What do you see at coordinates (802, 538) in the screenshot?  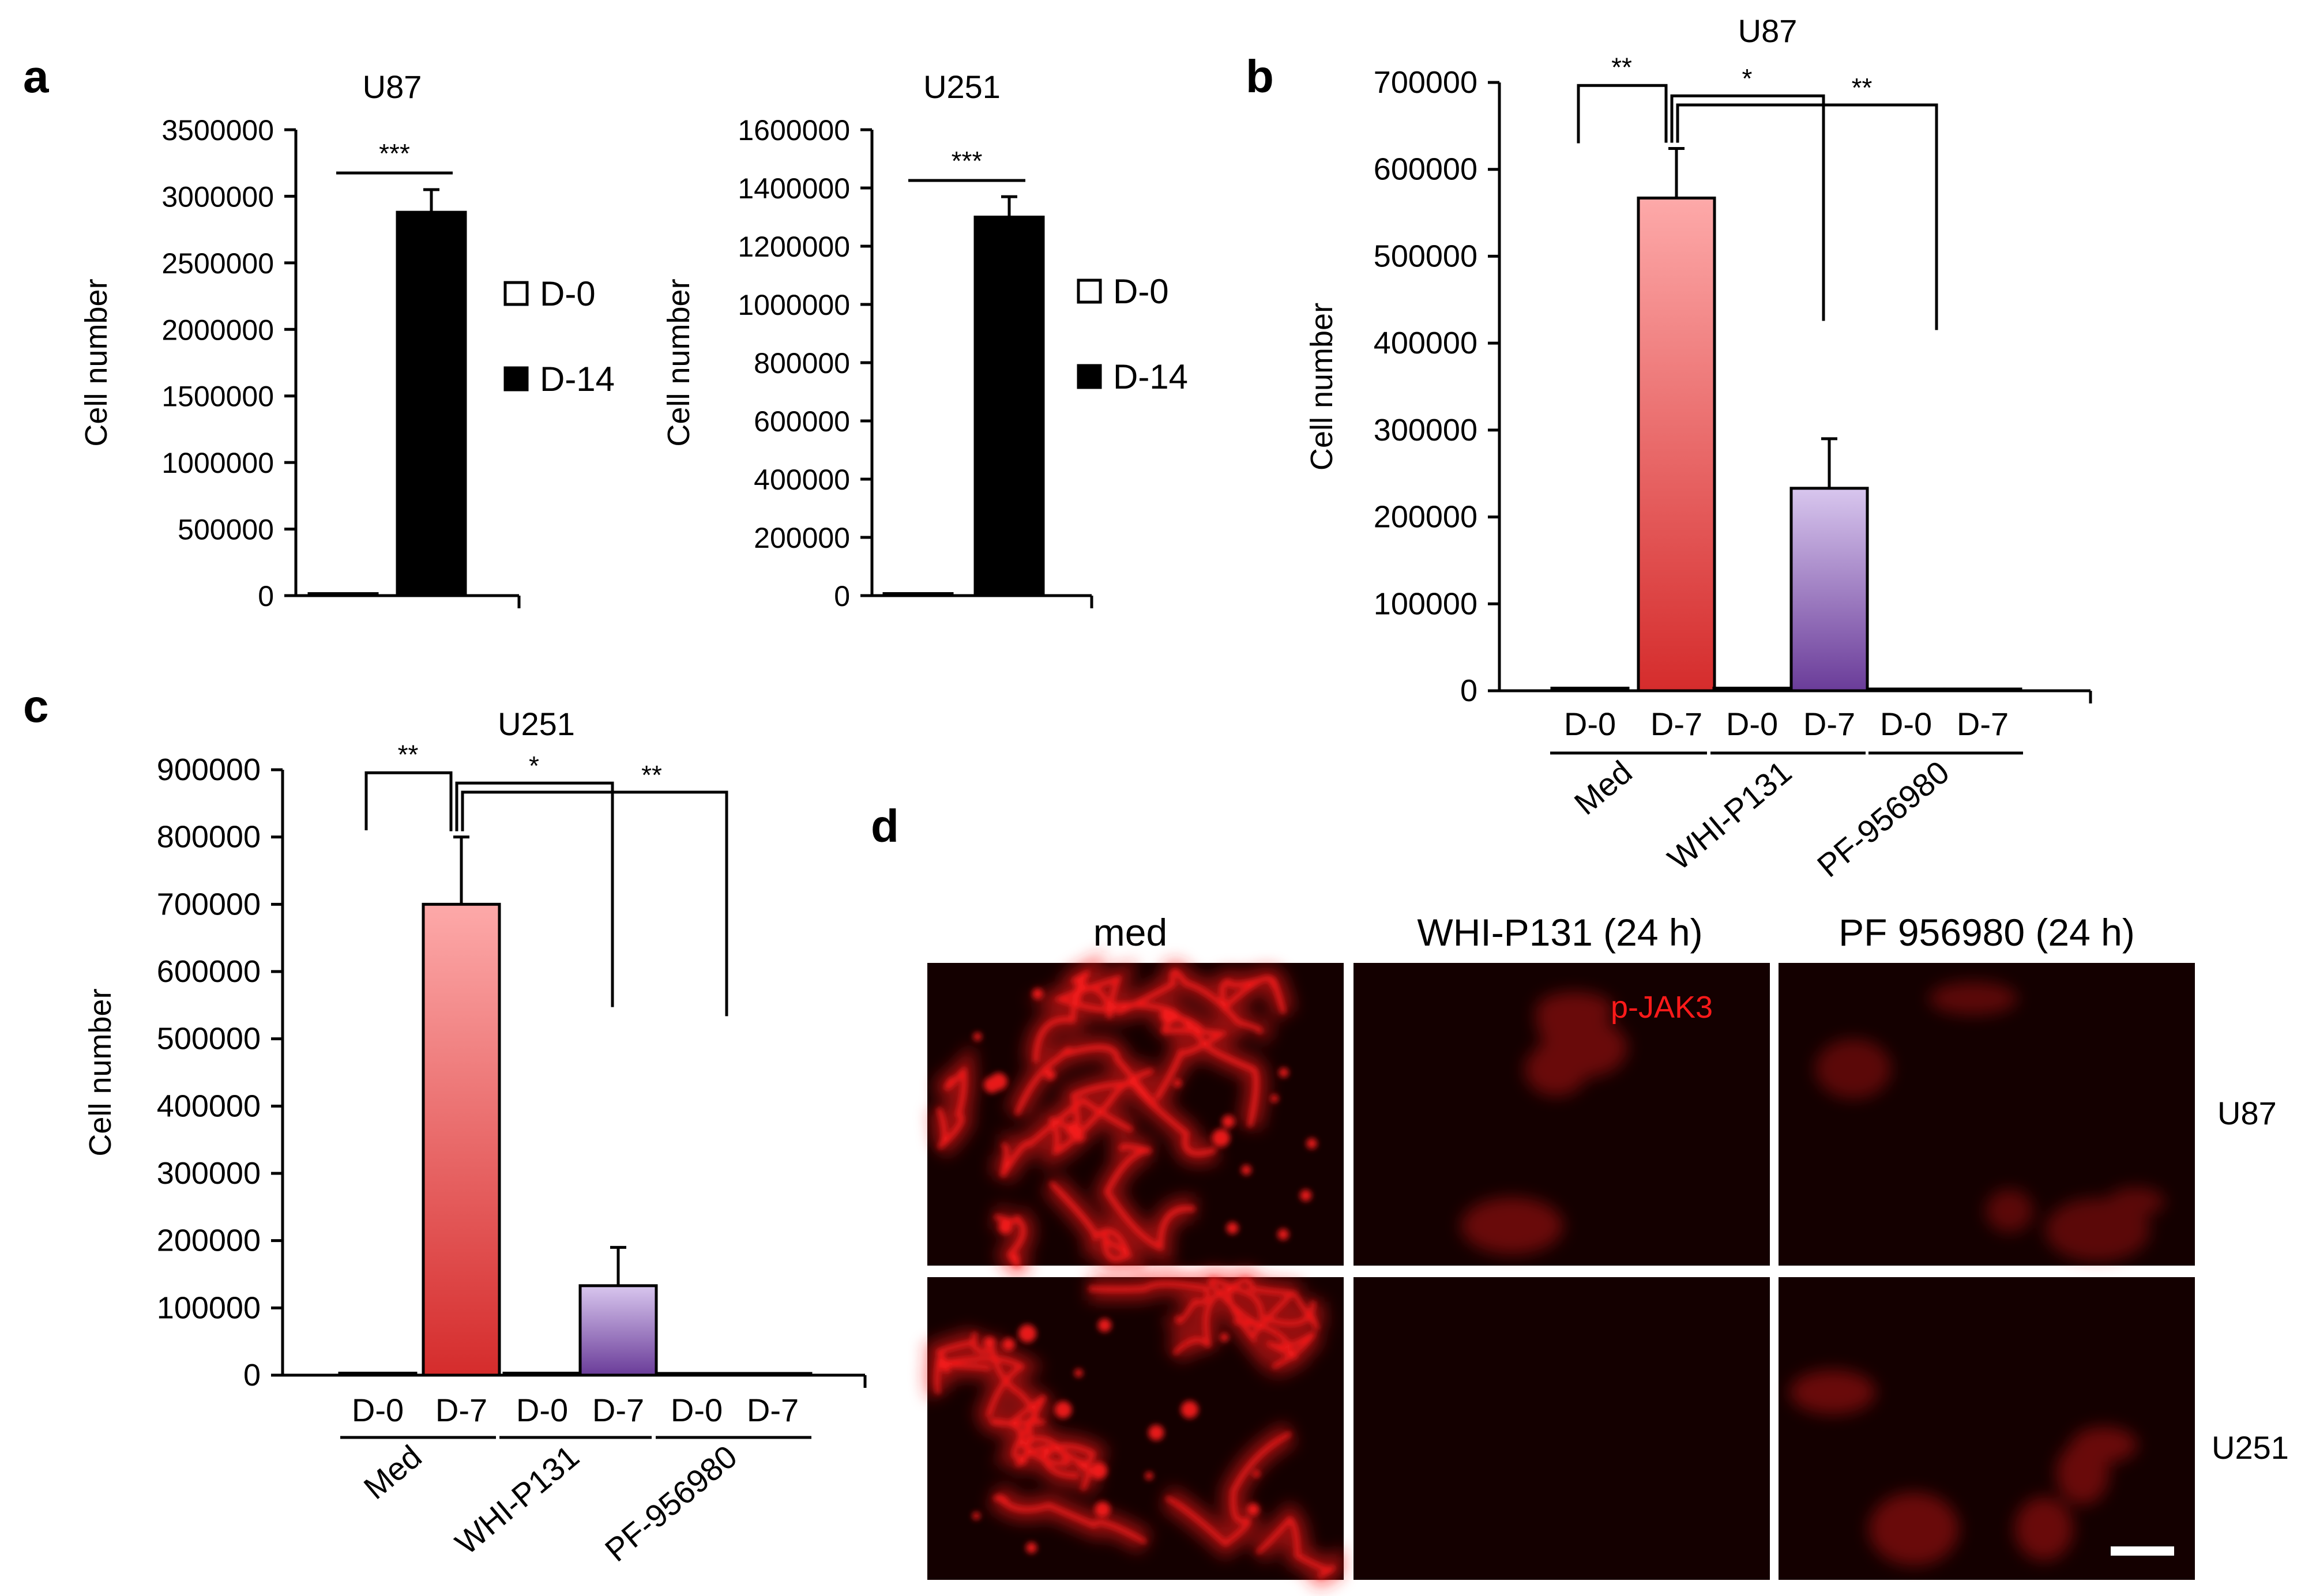 I see `y-tick-label: 200000` at bounding box center [802, 538].